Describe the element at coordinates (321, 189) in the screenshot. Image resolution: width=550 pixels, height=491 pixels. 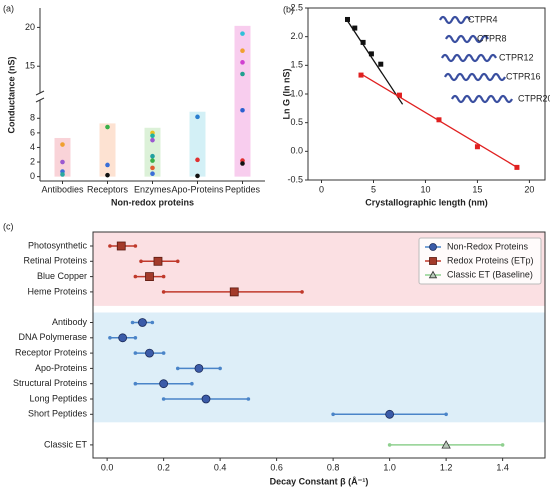
I see `x-tick-label: 0` at that location.